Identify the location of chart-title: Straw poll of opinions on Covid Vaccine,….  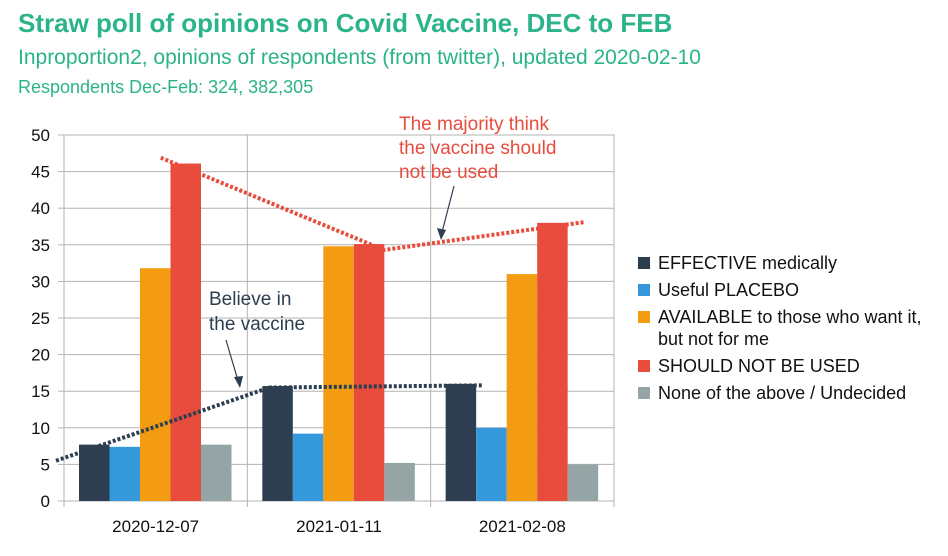
(345, 23).